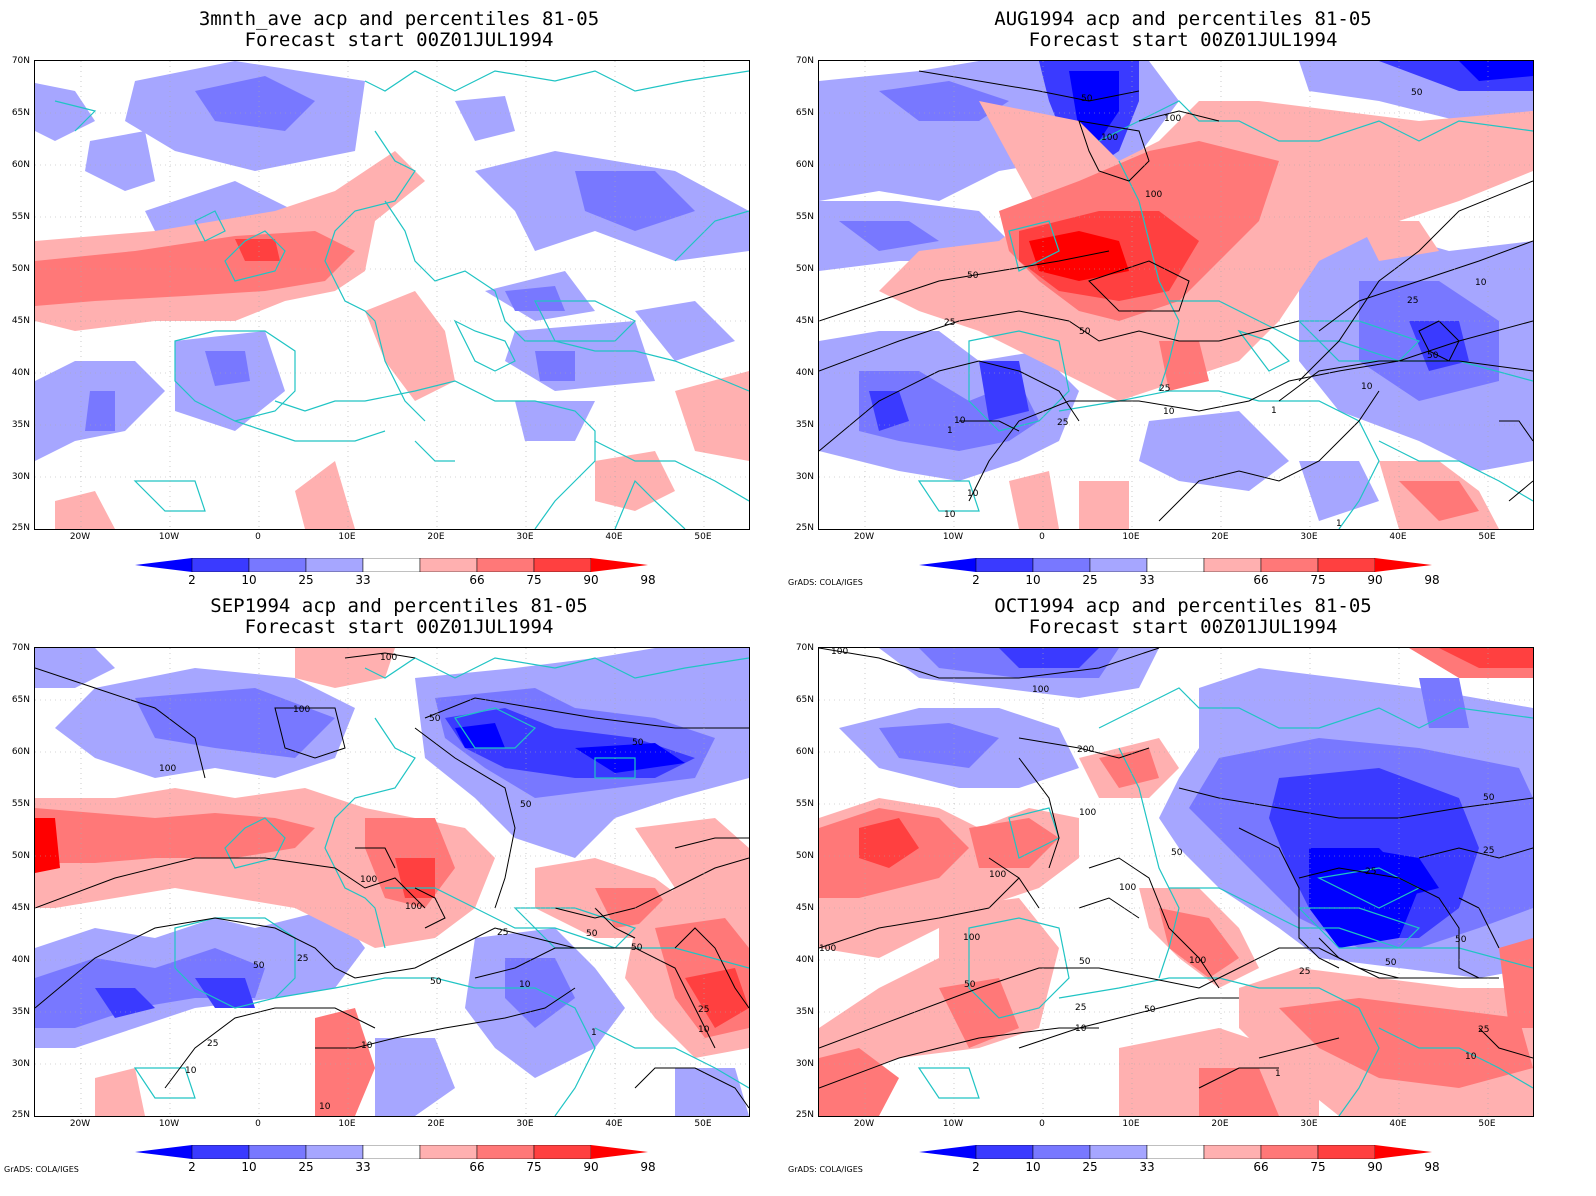  Describe the element at coordinates (347, 537) in the screenshot. I see `lon-label: 10E` at that location.